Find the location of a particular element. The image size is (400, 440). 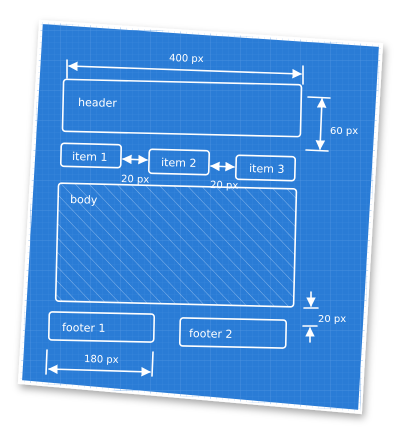

item-1-box is located at coordinates (91, 155).